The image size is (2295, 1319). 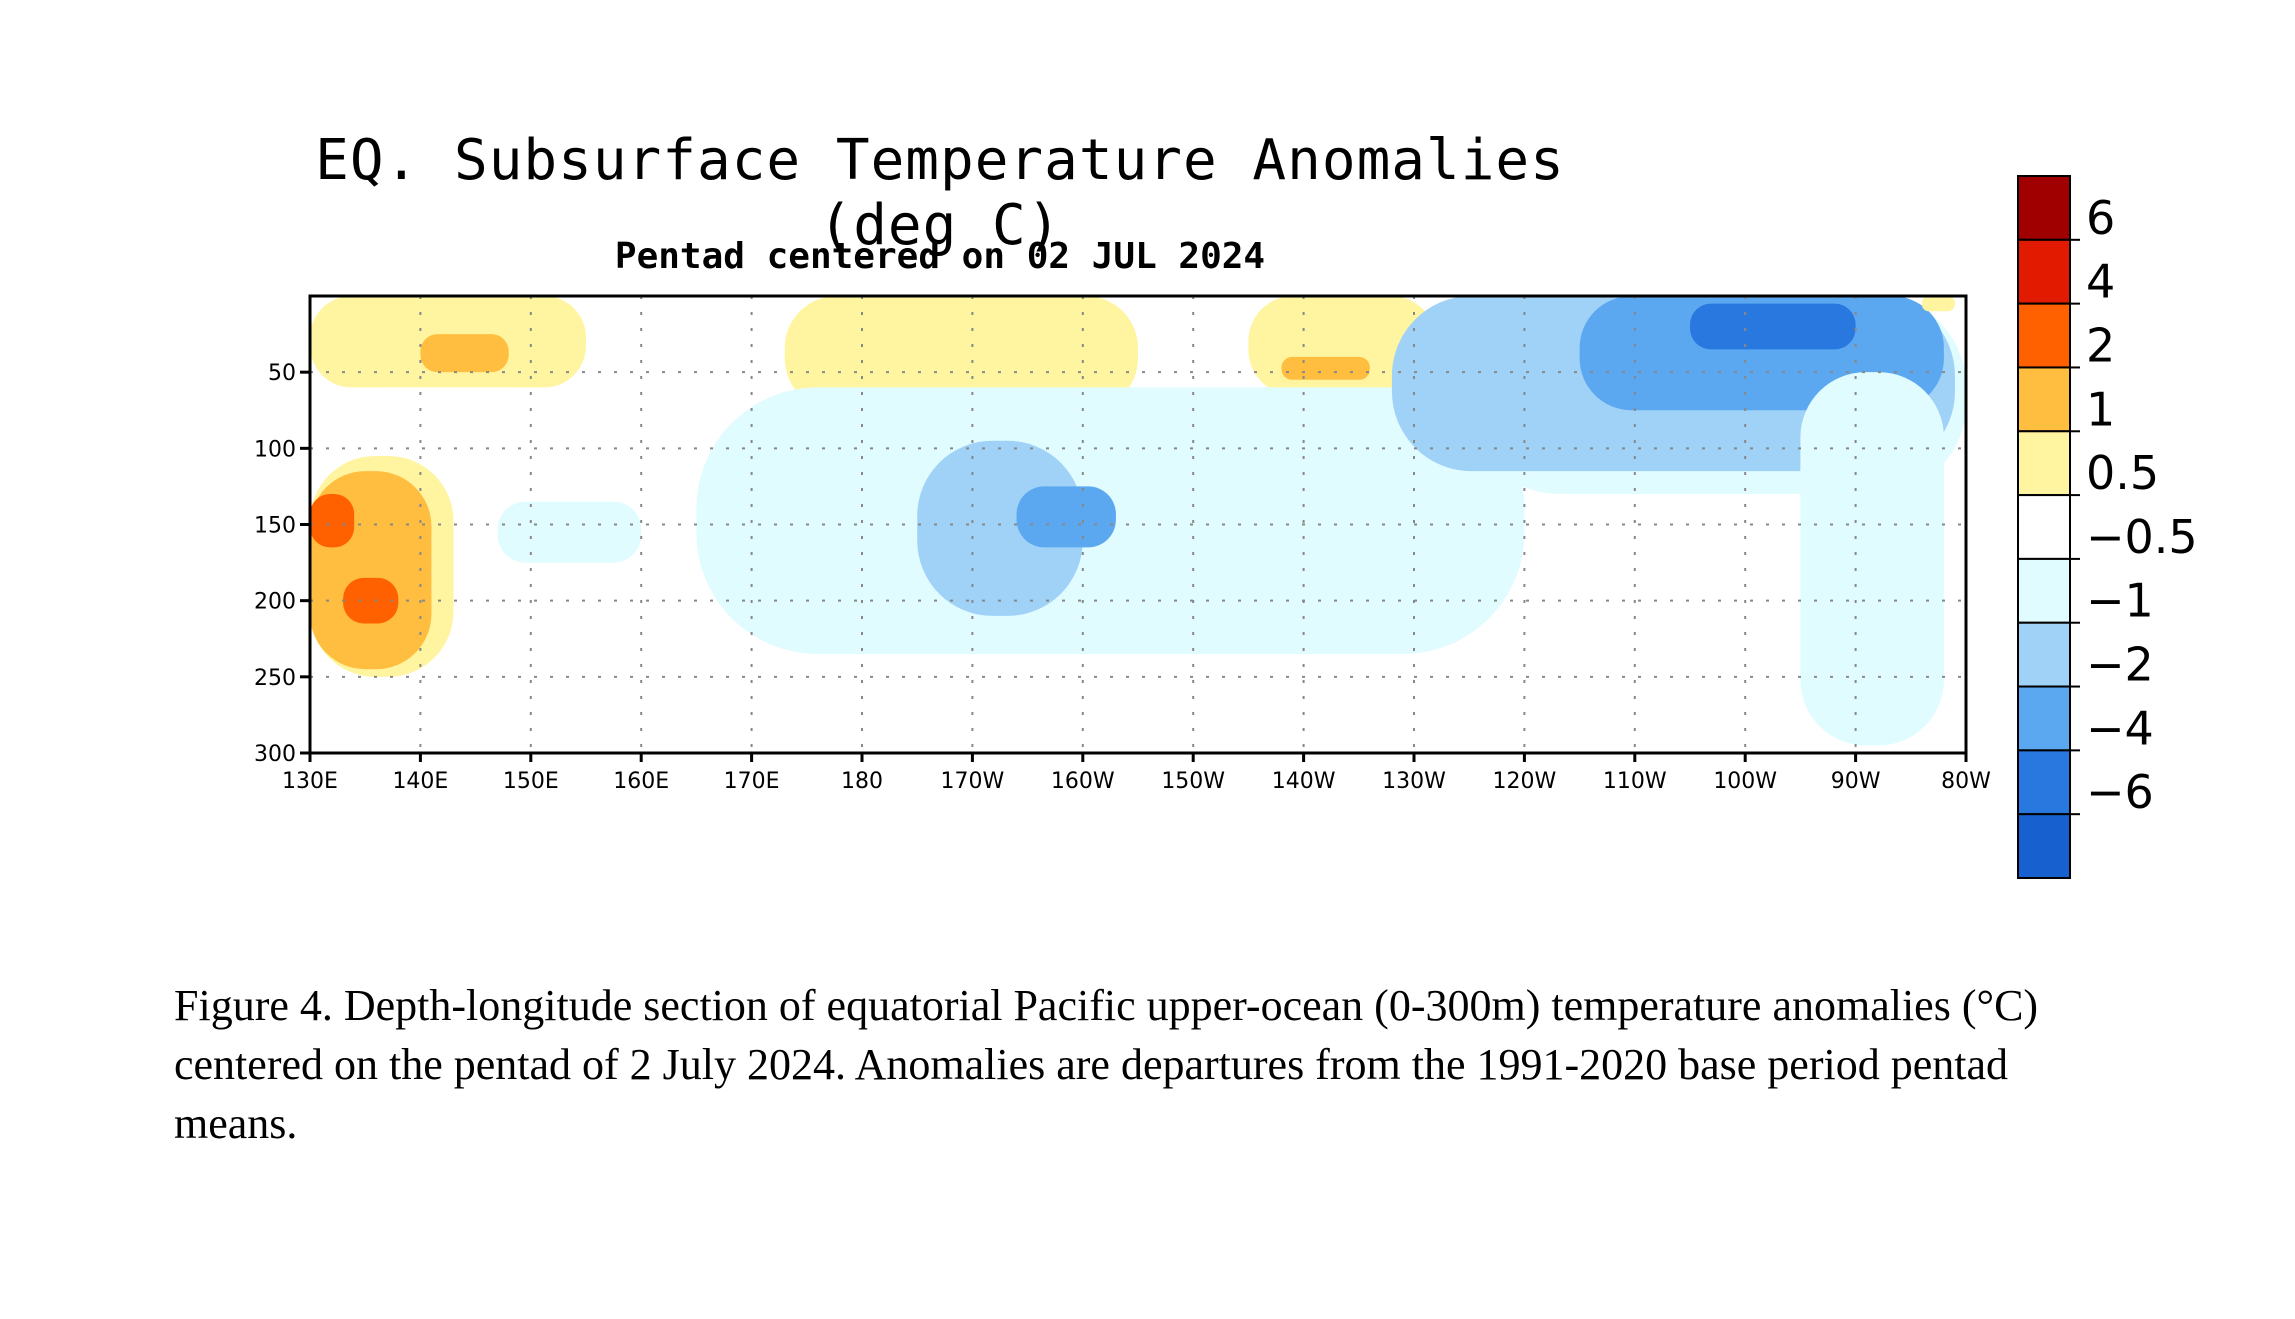 I want to click on y-axis: 50 100 150 200 250 300, so click(x=282, y=564).